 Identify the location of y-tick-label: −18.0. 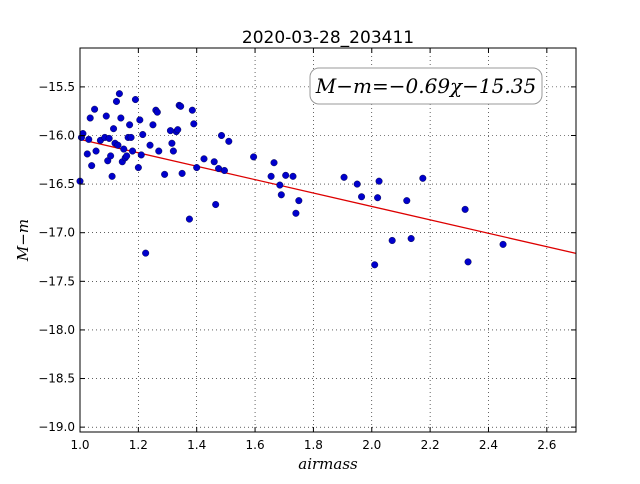
(56, 330).